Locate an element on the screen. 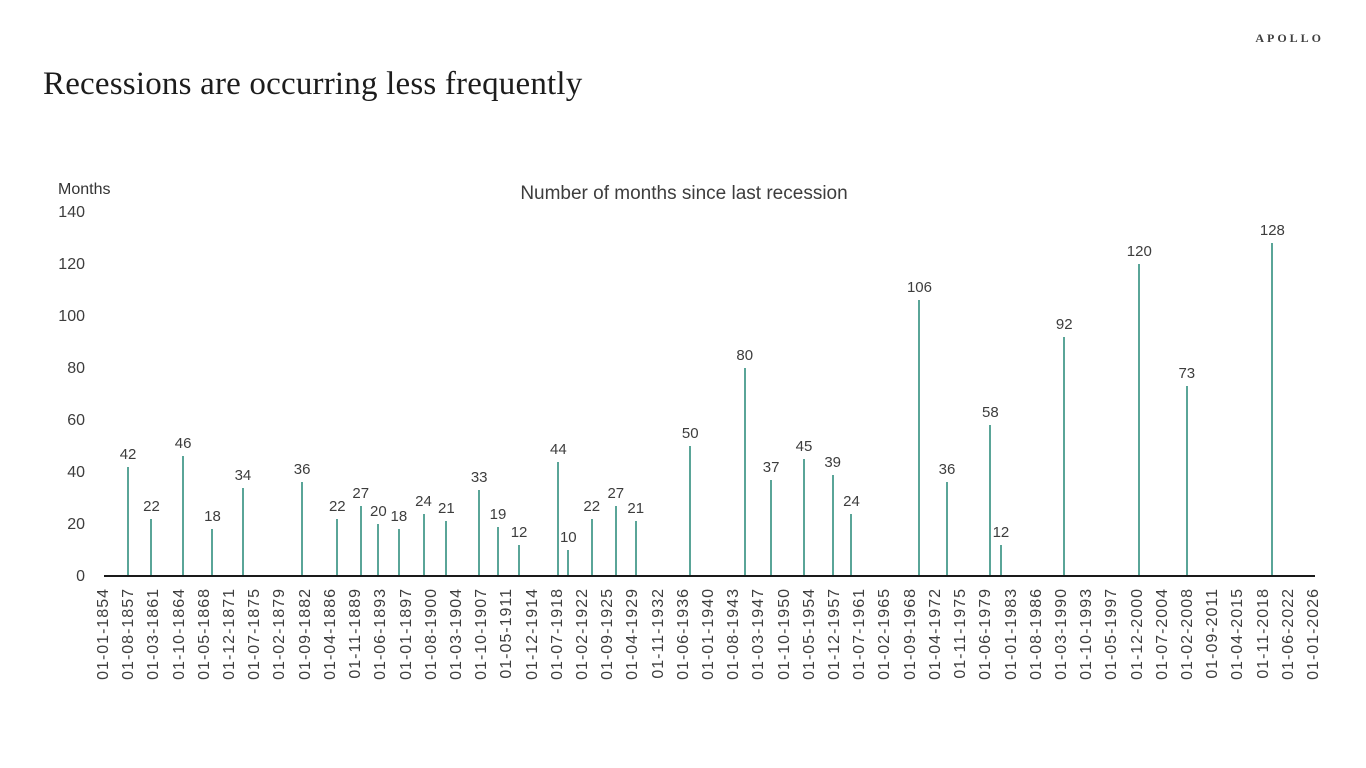  x-tick-label: 01-06-1979 is located at coordinates (986, 634).